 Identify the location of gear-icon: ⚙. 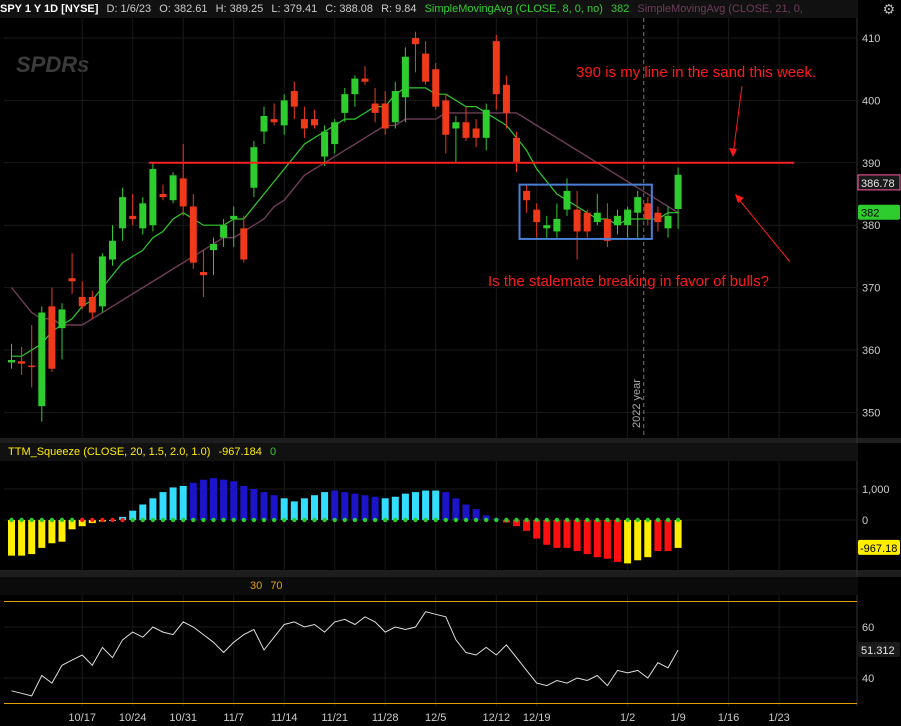
(888, 9).